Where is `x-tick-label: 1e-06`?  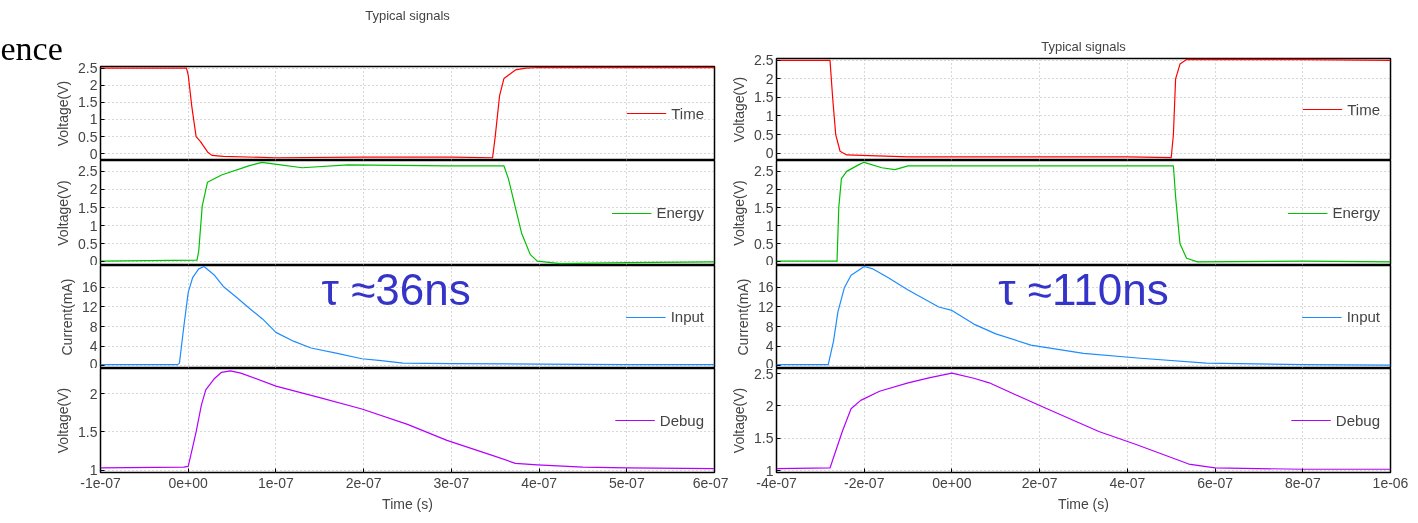
x-tick-label: 1e-06 is located at coordinates (1390, 482).